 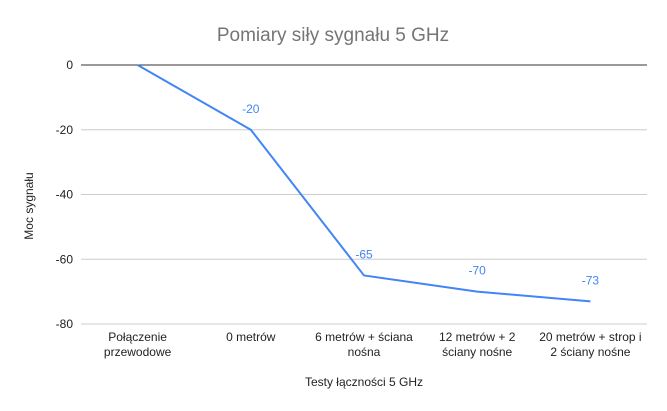 What do you see at coordinates (29, 205) in the screenshot?
I see `y-axis-title: Moc sygnału` at bounding box center [29, 205].